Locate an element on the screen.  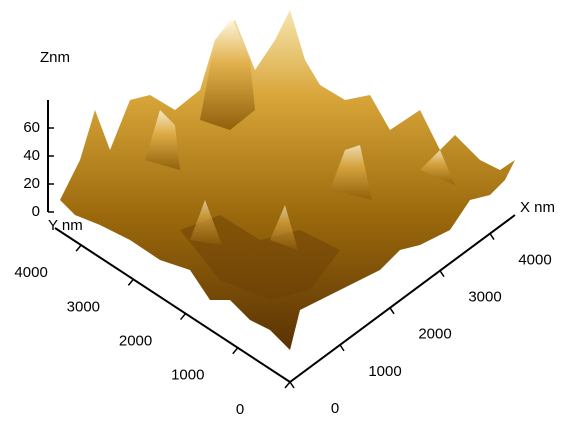
y-tick-label: 0 is located at coordinates (240, 409).